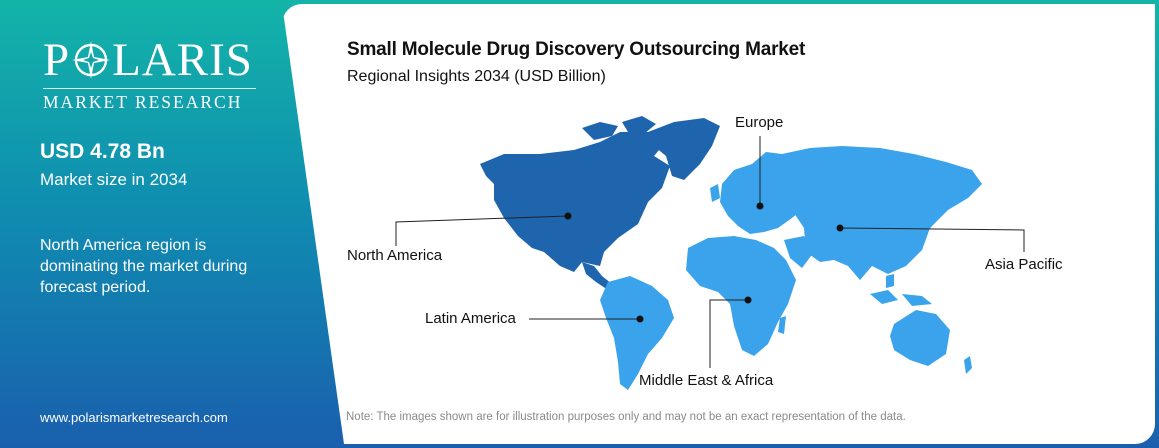 This screenshot has width=1159, height=448. Describe the element at coordinates (597, 276) in the screenshot. I see `region-shape-central-america` at that location.